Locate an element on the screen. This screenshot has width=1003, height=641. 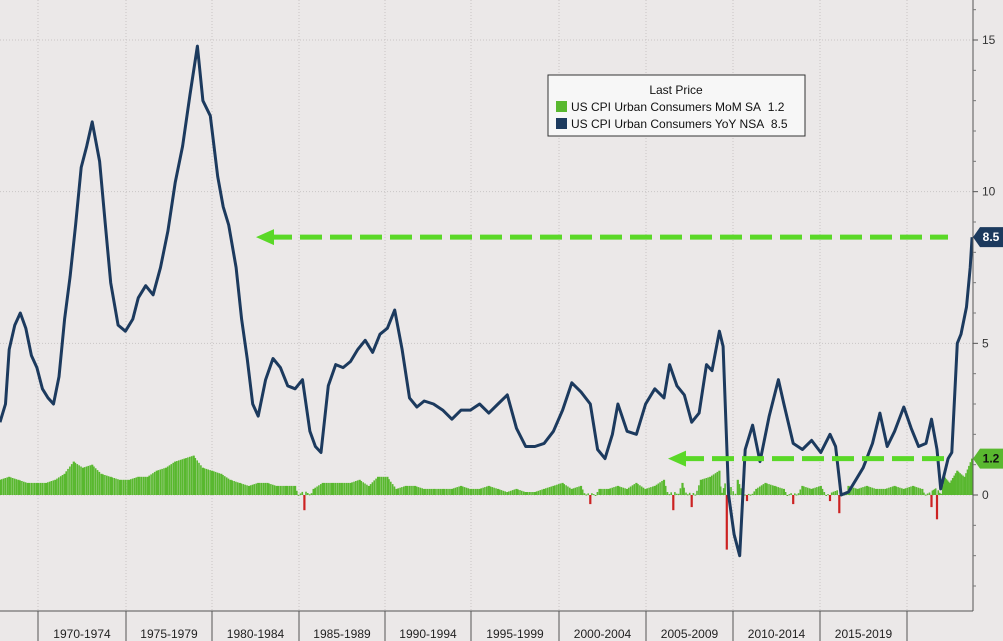
svg-text:US CPI Urban Consumers YoY NSA: US CPI Urban Consumers YoY NSA 8.5 is located at coordinates (679, 124).